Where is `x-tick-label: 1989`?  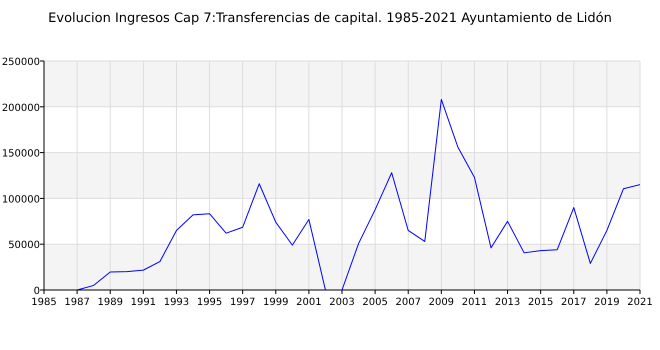 x-tick-label: 1989 is located at coordinates (110, 302).